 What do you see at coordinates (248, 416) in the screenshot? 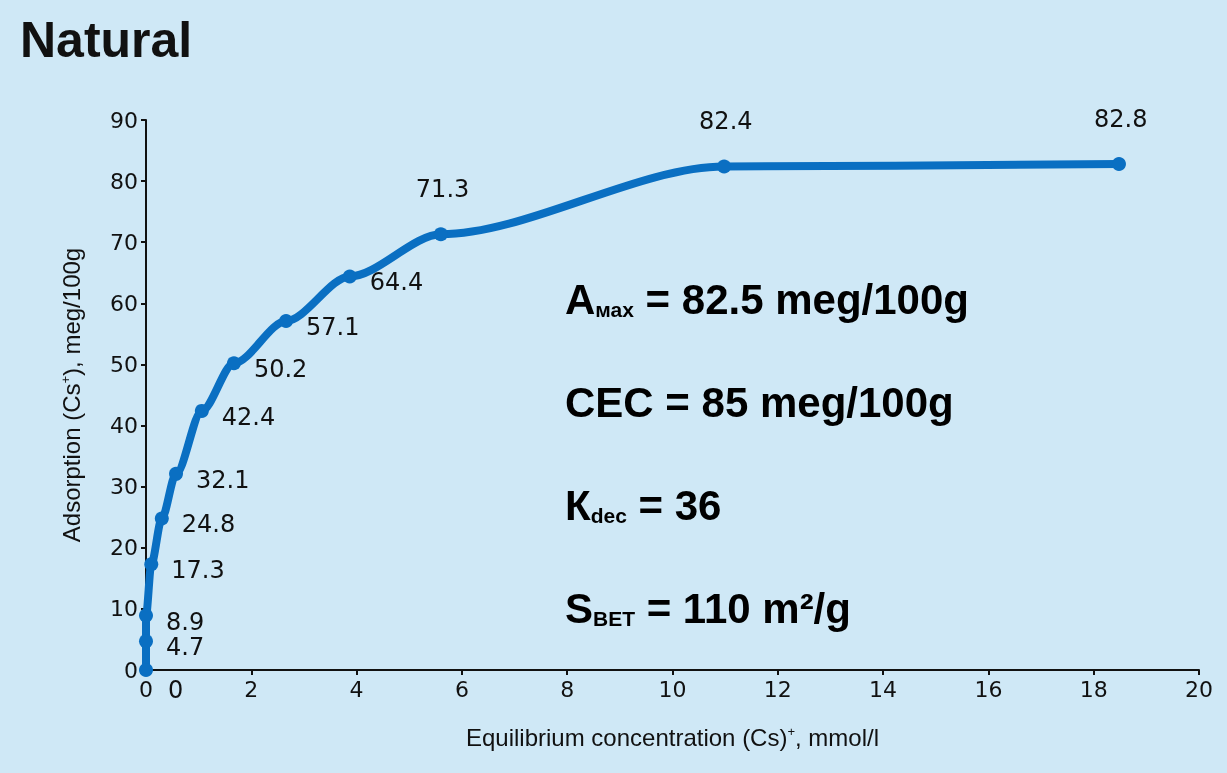
I see `data-label: 42.4` at bounding box center [248, 416].